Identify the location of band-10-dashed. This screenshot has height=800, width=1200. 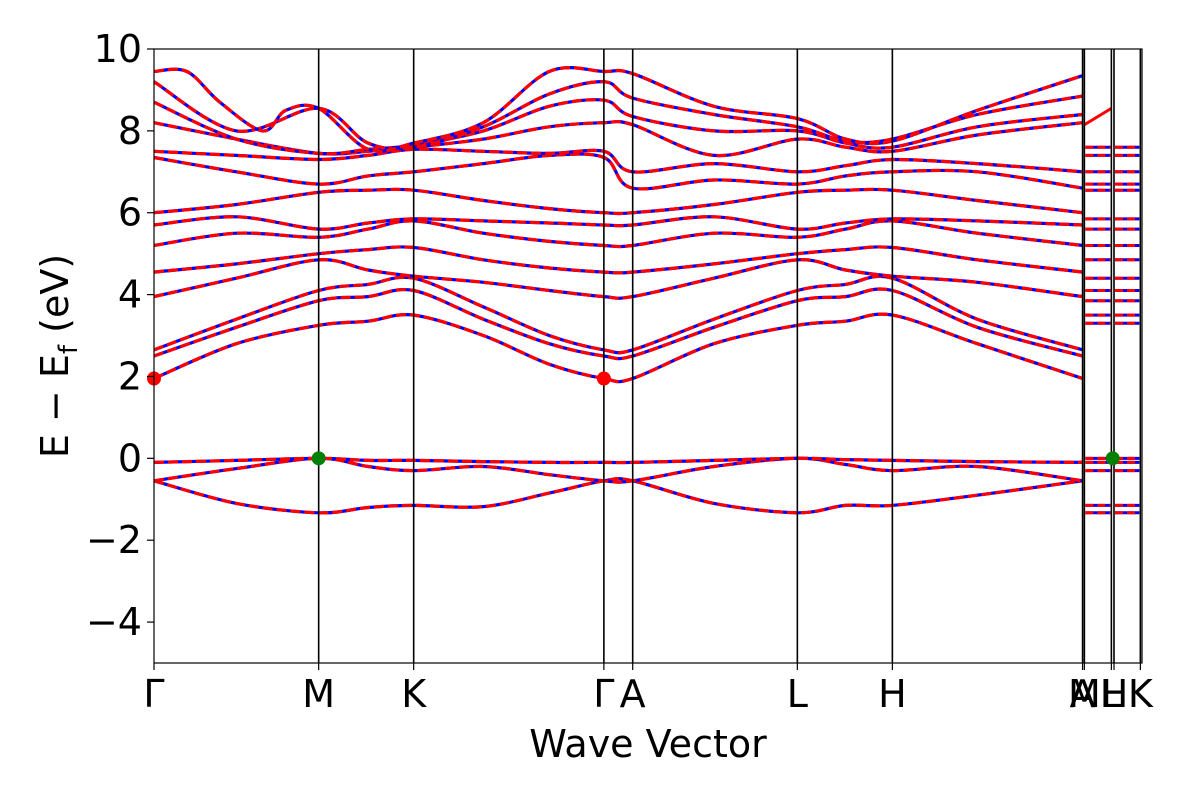
(618, 201).